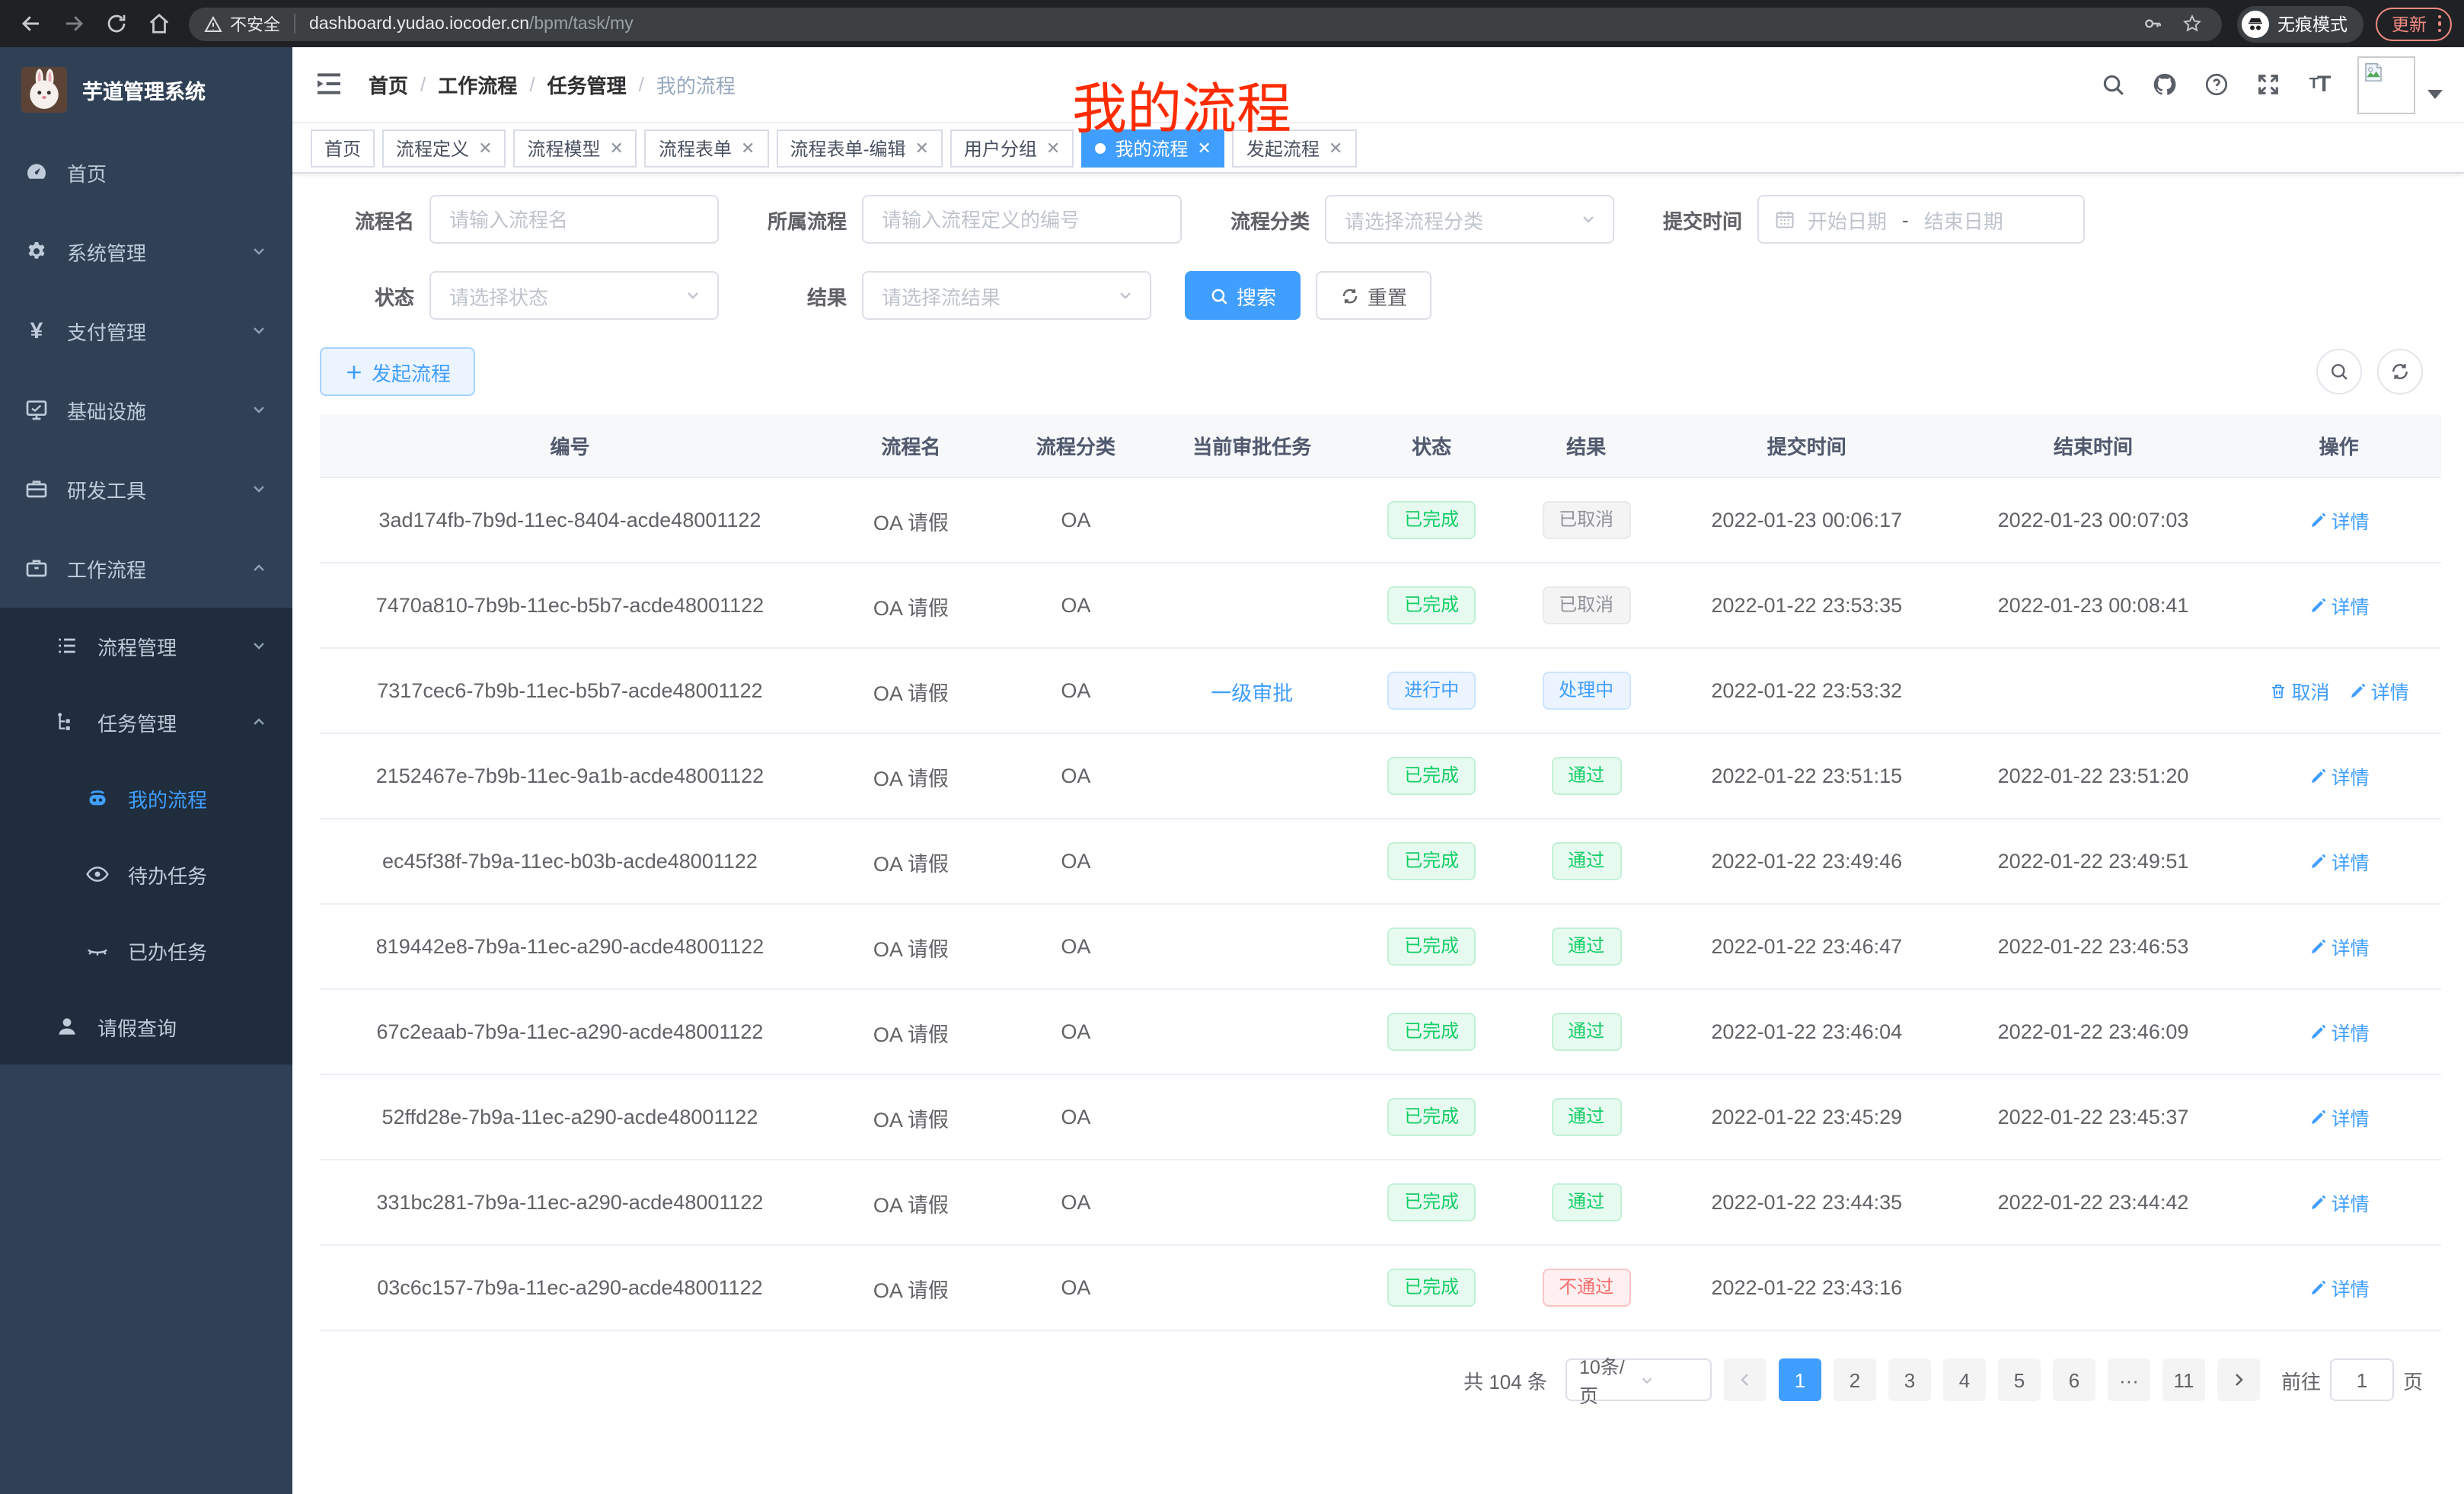 This screenshot has width=2464, height=1494. I want to click on breadcrumb-home: 首页, so click(389, 86).